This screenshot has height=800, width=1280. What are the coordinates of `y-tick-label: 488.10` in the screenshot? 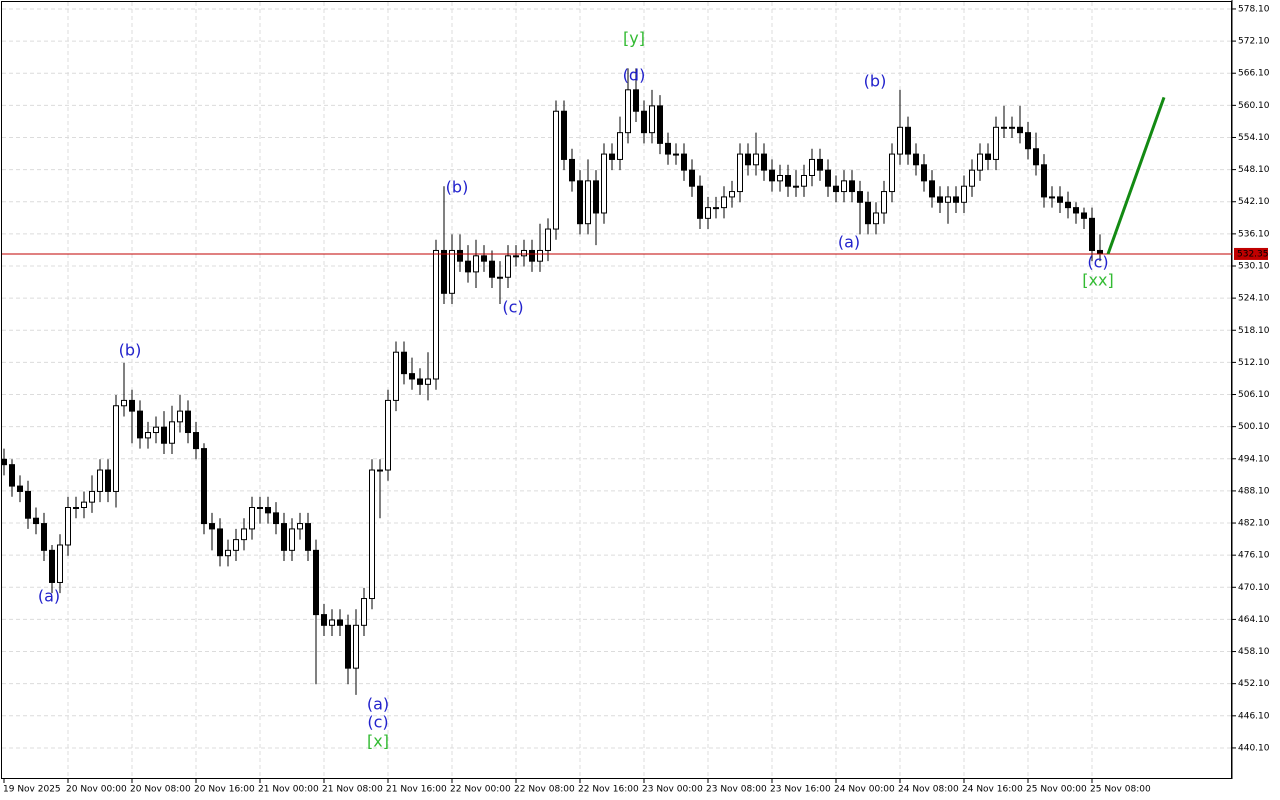 It's located at (1254, 491).